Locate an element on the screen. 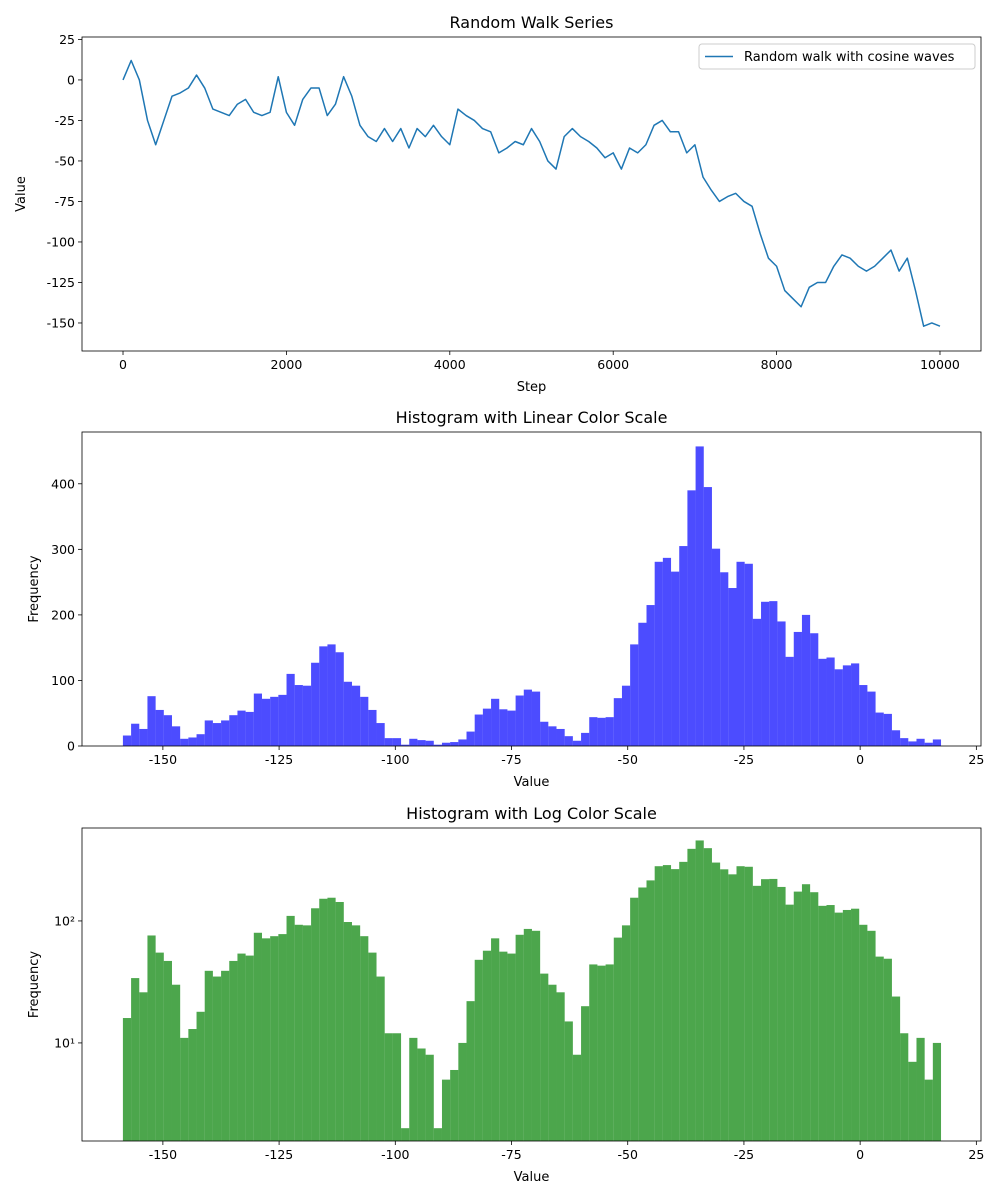  y-tick-label: 10¹ is located at coordinates (64, 1042).